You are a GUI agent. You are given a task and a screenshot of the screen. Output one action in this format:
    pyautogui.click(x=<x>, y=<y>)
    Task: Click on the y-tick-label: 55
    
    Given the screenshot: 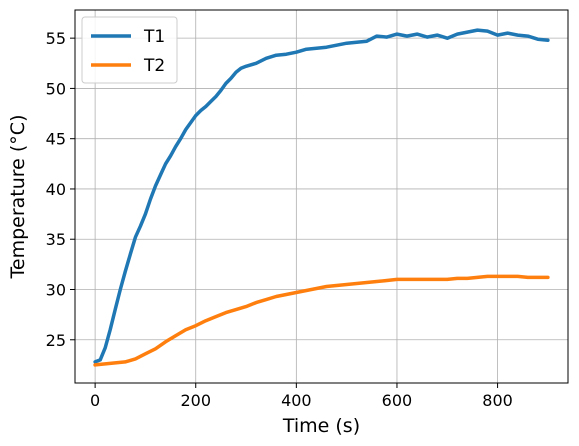 What is the action you would take?
    pyautogui.click(x=56, y=38)
    